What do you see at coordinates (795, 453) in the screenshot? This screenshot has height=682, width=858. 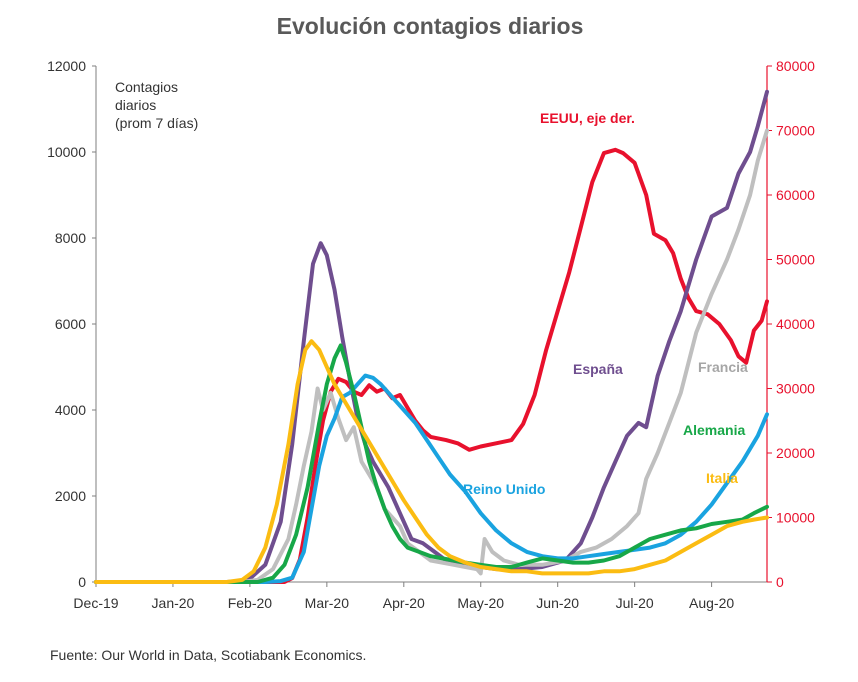 I see `right-tick-label: 20000` at bounding box center [795, 453].